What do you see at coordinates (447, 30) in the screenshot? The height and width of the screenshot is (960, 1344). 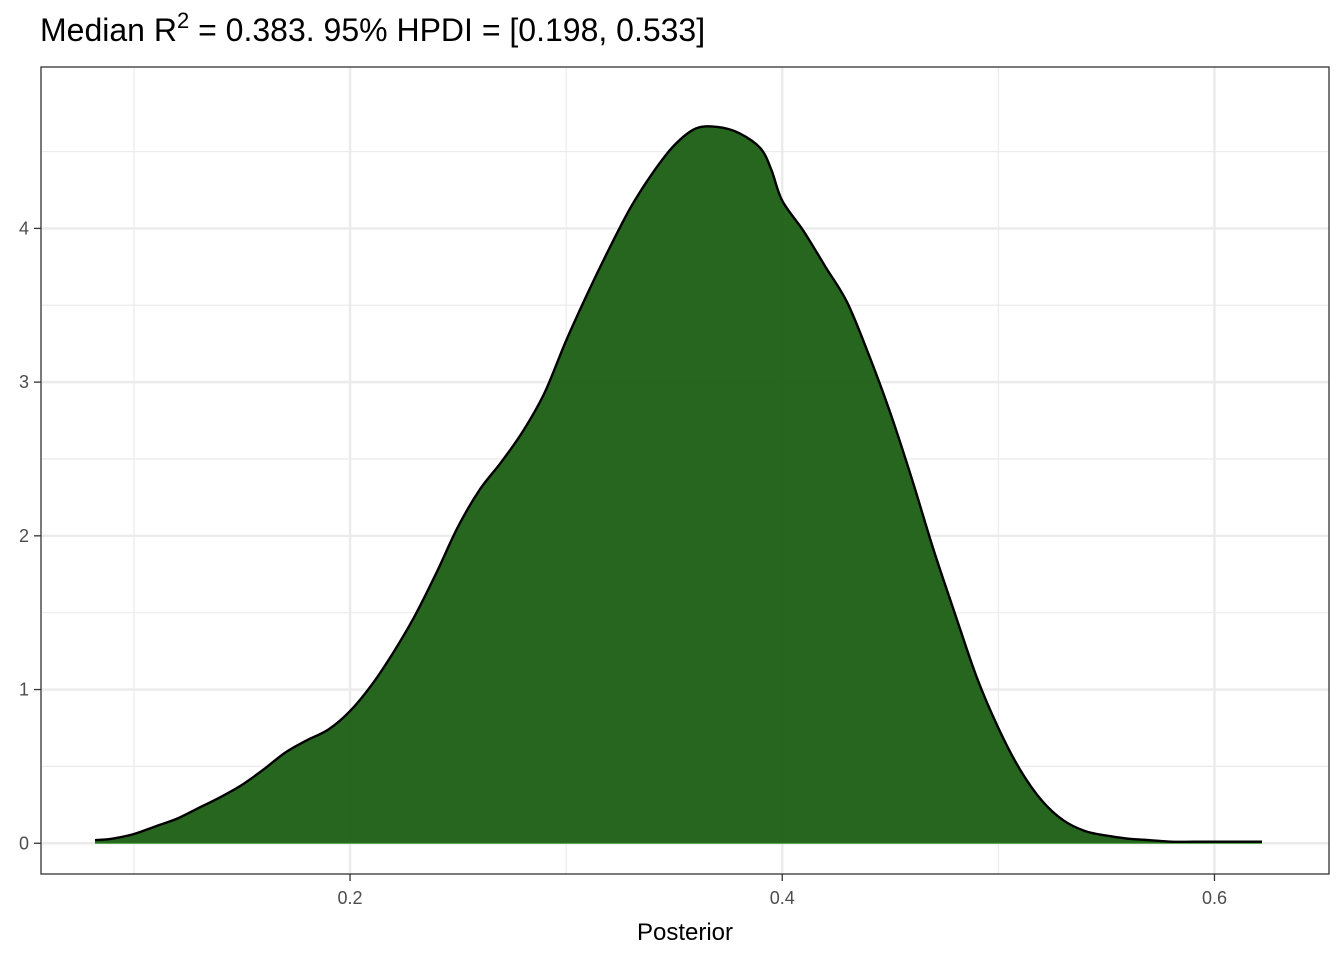 I see `chart-title-suffix: = 0.383. 95% HPDI = [0.198, 0.533]` at bounding box center [447, 30].